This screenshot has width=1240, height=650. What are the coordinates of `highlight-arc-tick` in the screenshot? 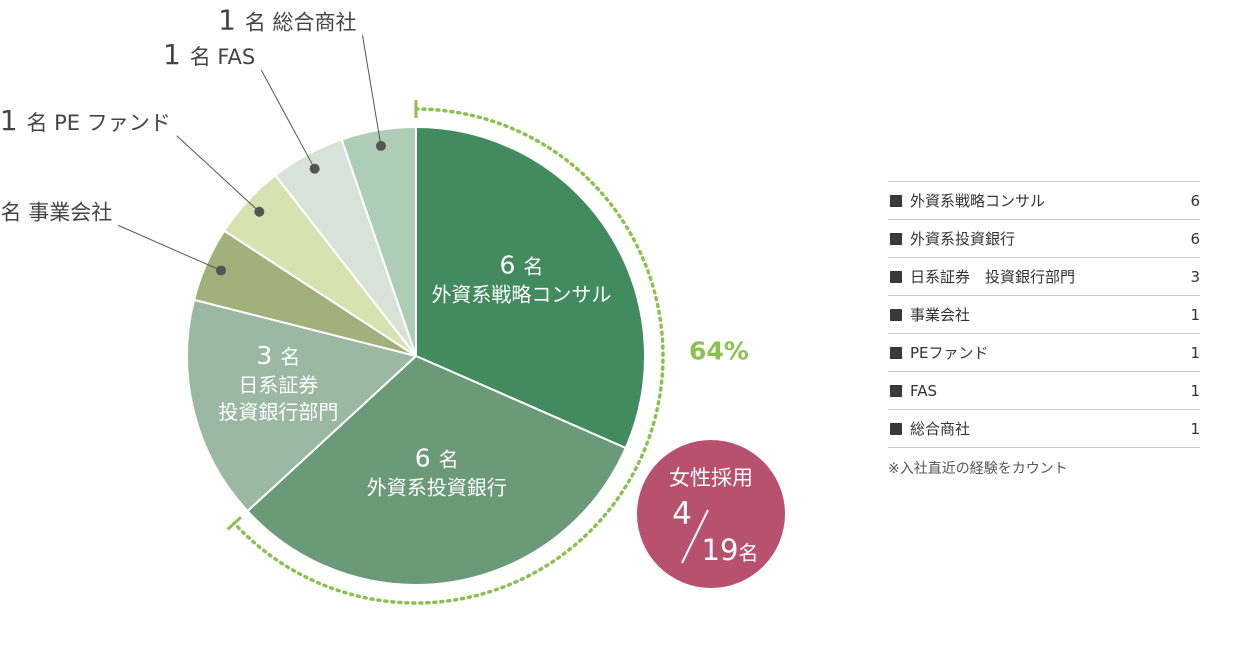 It's located at (234, 523).